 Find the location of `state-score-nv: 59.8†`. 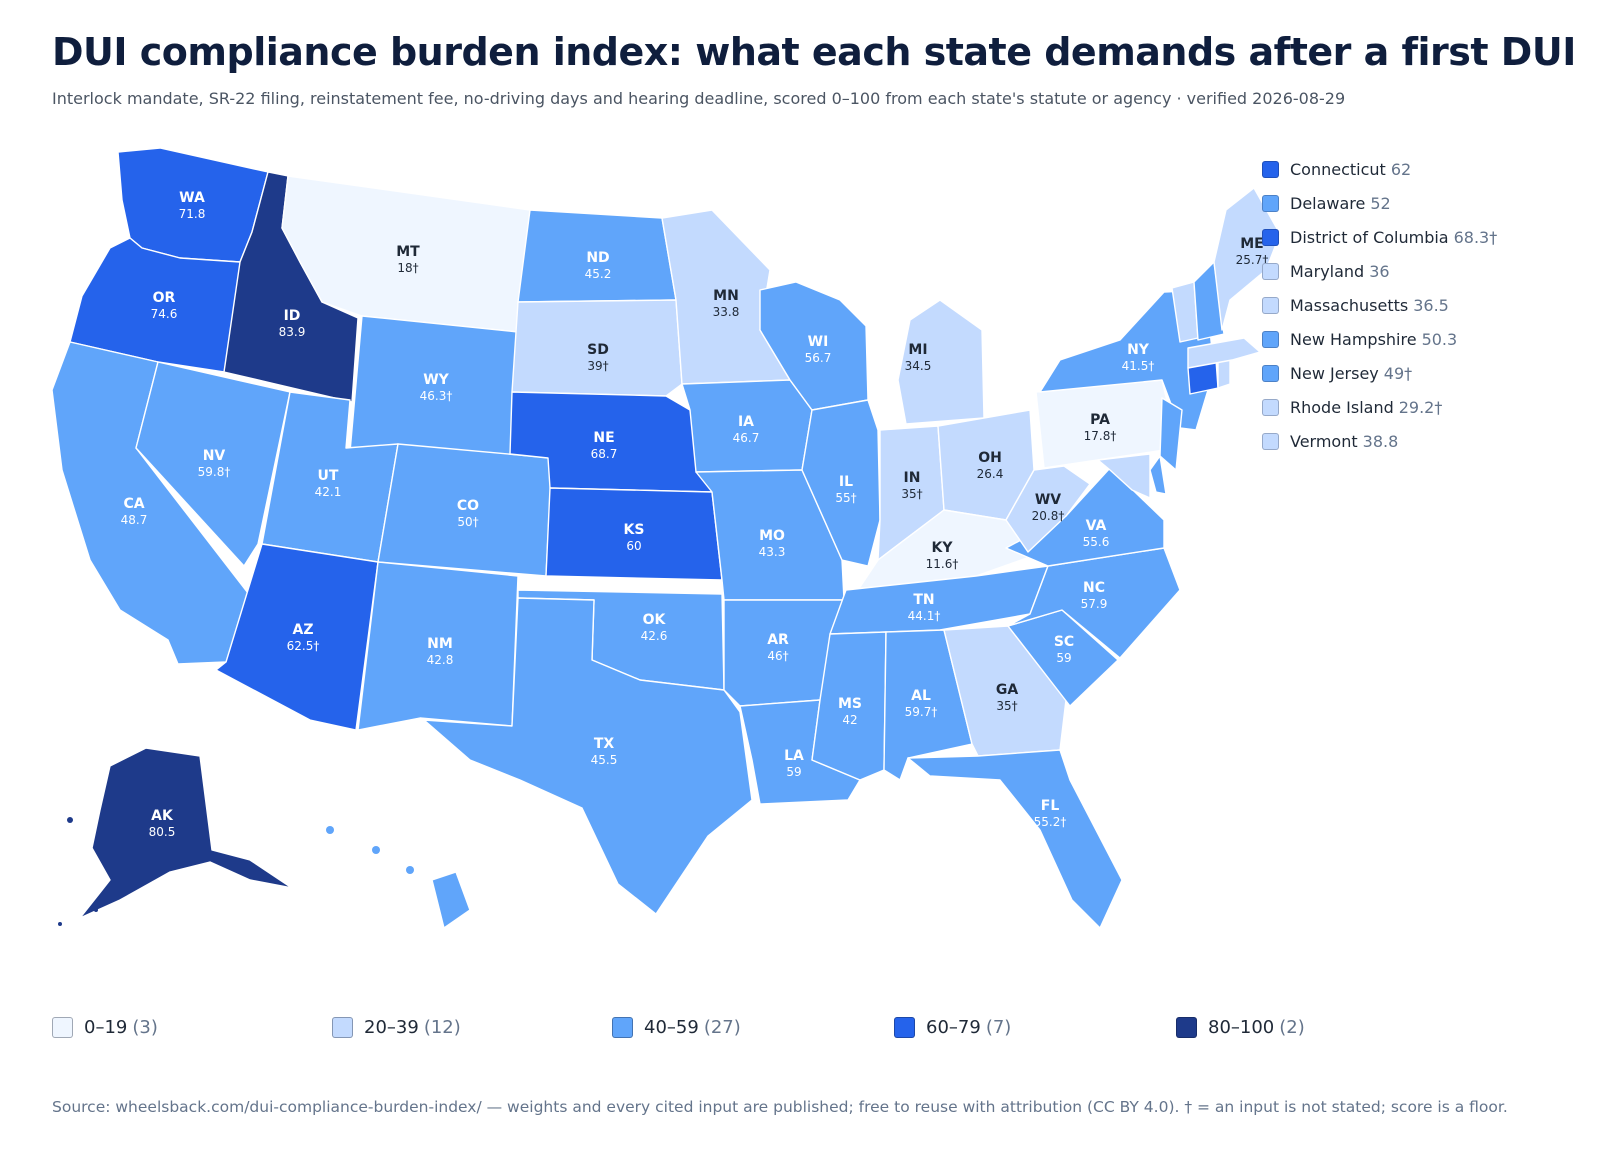

state-score-nv: 59.8† is located at coordinates (214, 472).